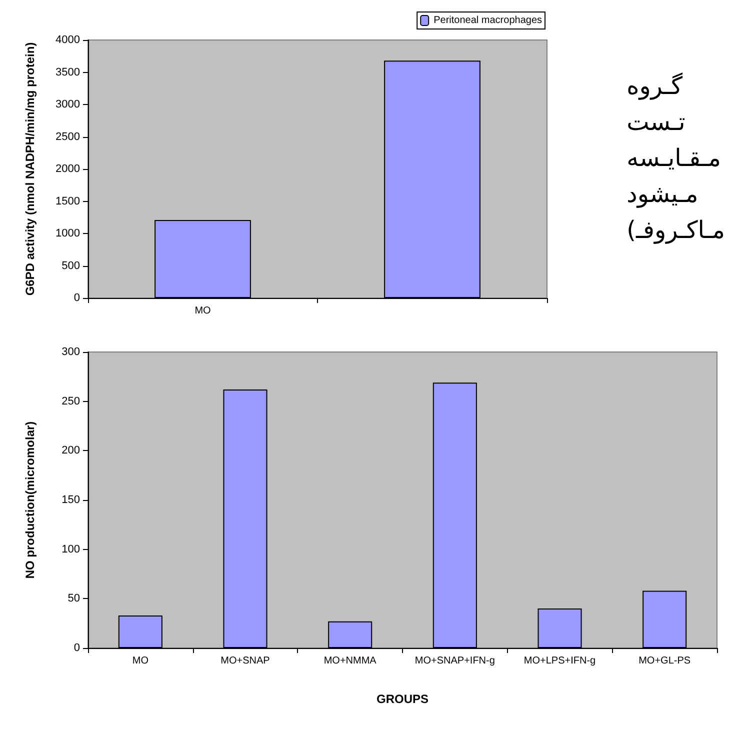 The width and height of the screenshot is (745, 729). I want to click on y-tick-label: 2500, so click(68, 136).